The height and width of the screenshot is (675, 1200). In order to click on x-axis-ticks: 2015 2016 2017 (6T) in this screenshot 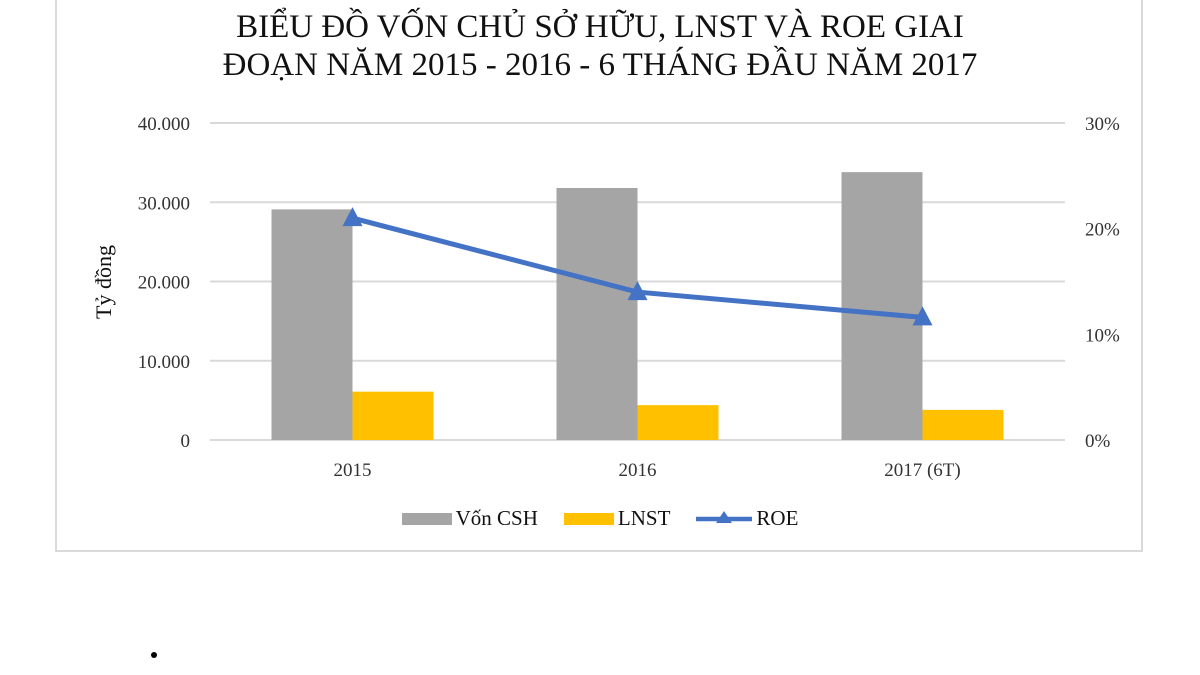, I will do `click(647, 470)`.